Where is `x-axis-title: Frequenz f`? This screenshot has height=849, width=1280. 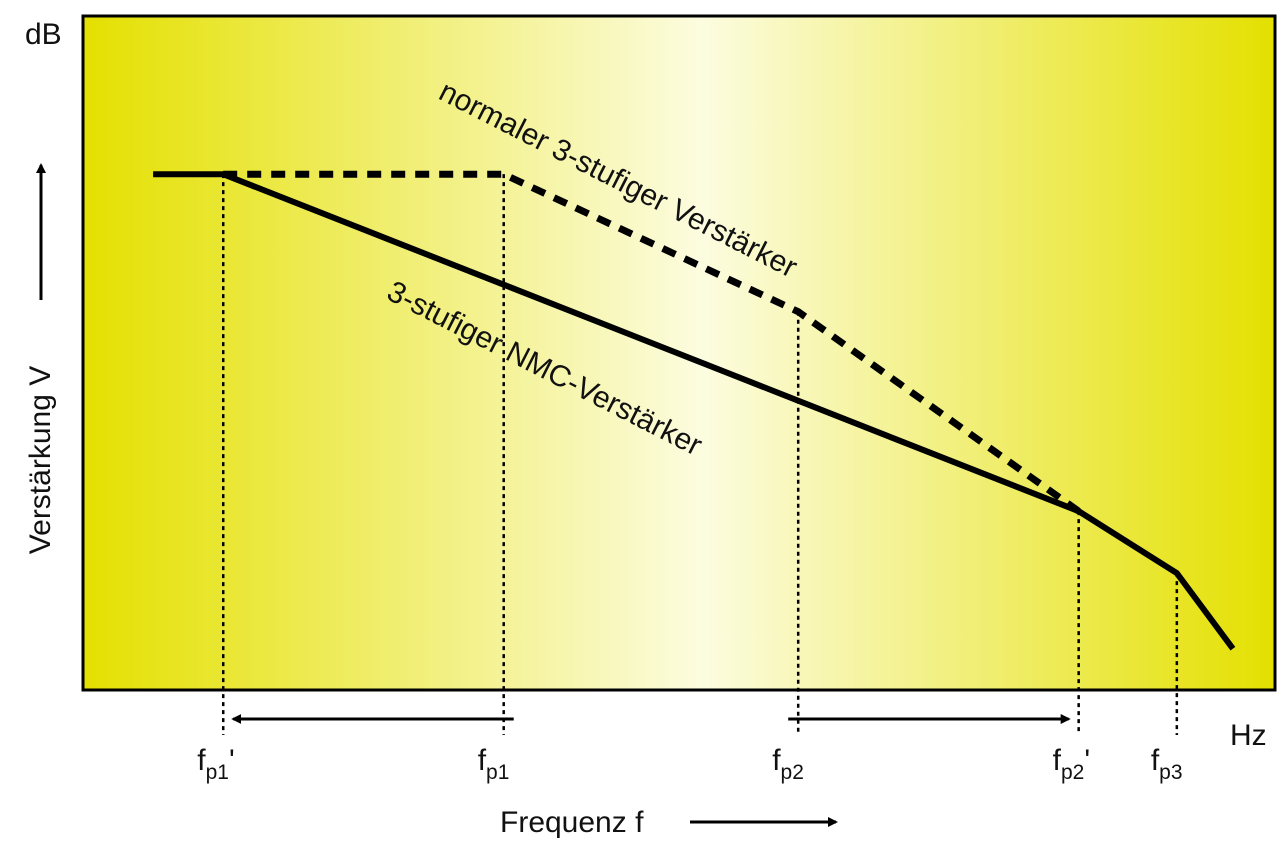 x-axis-title: Frequenz f is located at coordinates (572, 822).